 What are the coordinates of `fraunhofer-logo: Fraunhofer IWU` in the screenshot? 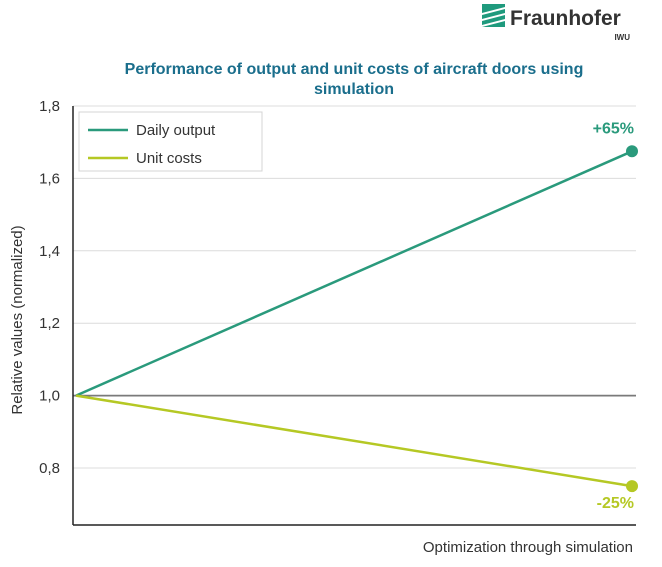 It's located at (556, 23).